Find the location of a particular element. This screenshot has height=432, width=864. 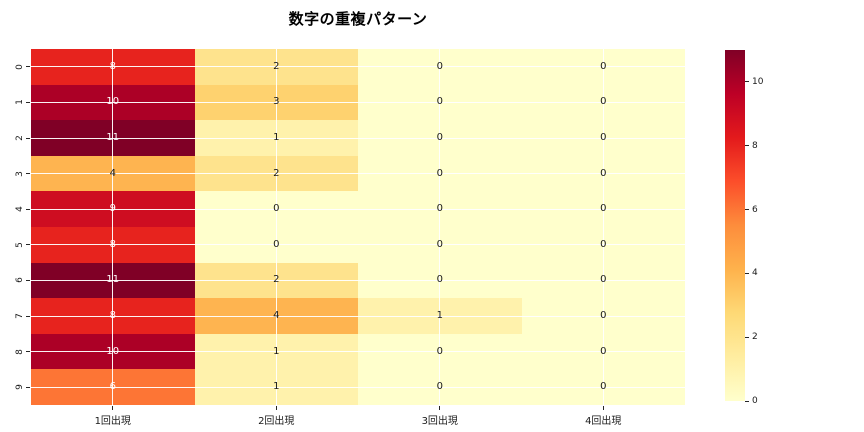

x-tick-label: 4回出現 is located at coordinates (603, 421).